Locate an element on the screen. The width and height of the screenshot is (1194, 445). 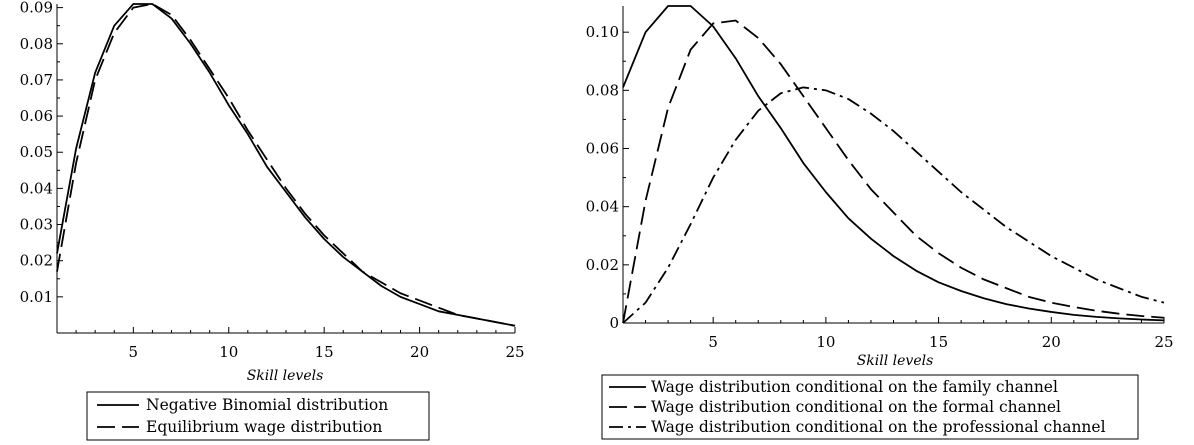
y-tick-label: 0 is located at coordinates (614, 323).